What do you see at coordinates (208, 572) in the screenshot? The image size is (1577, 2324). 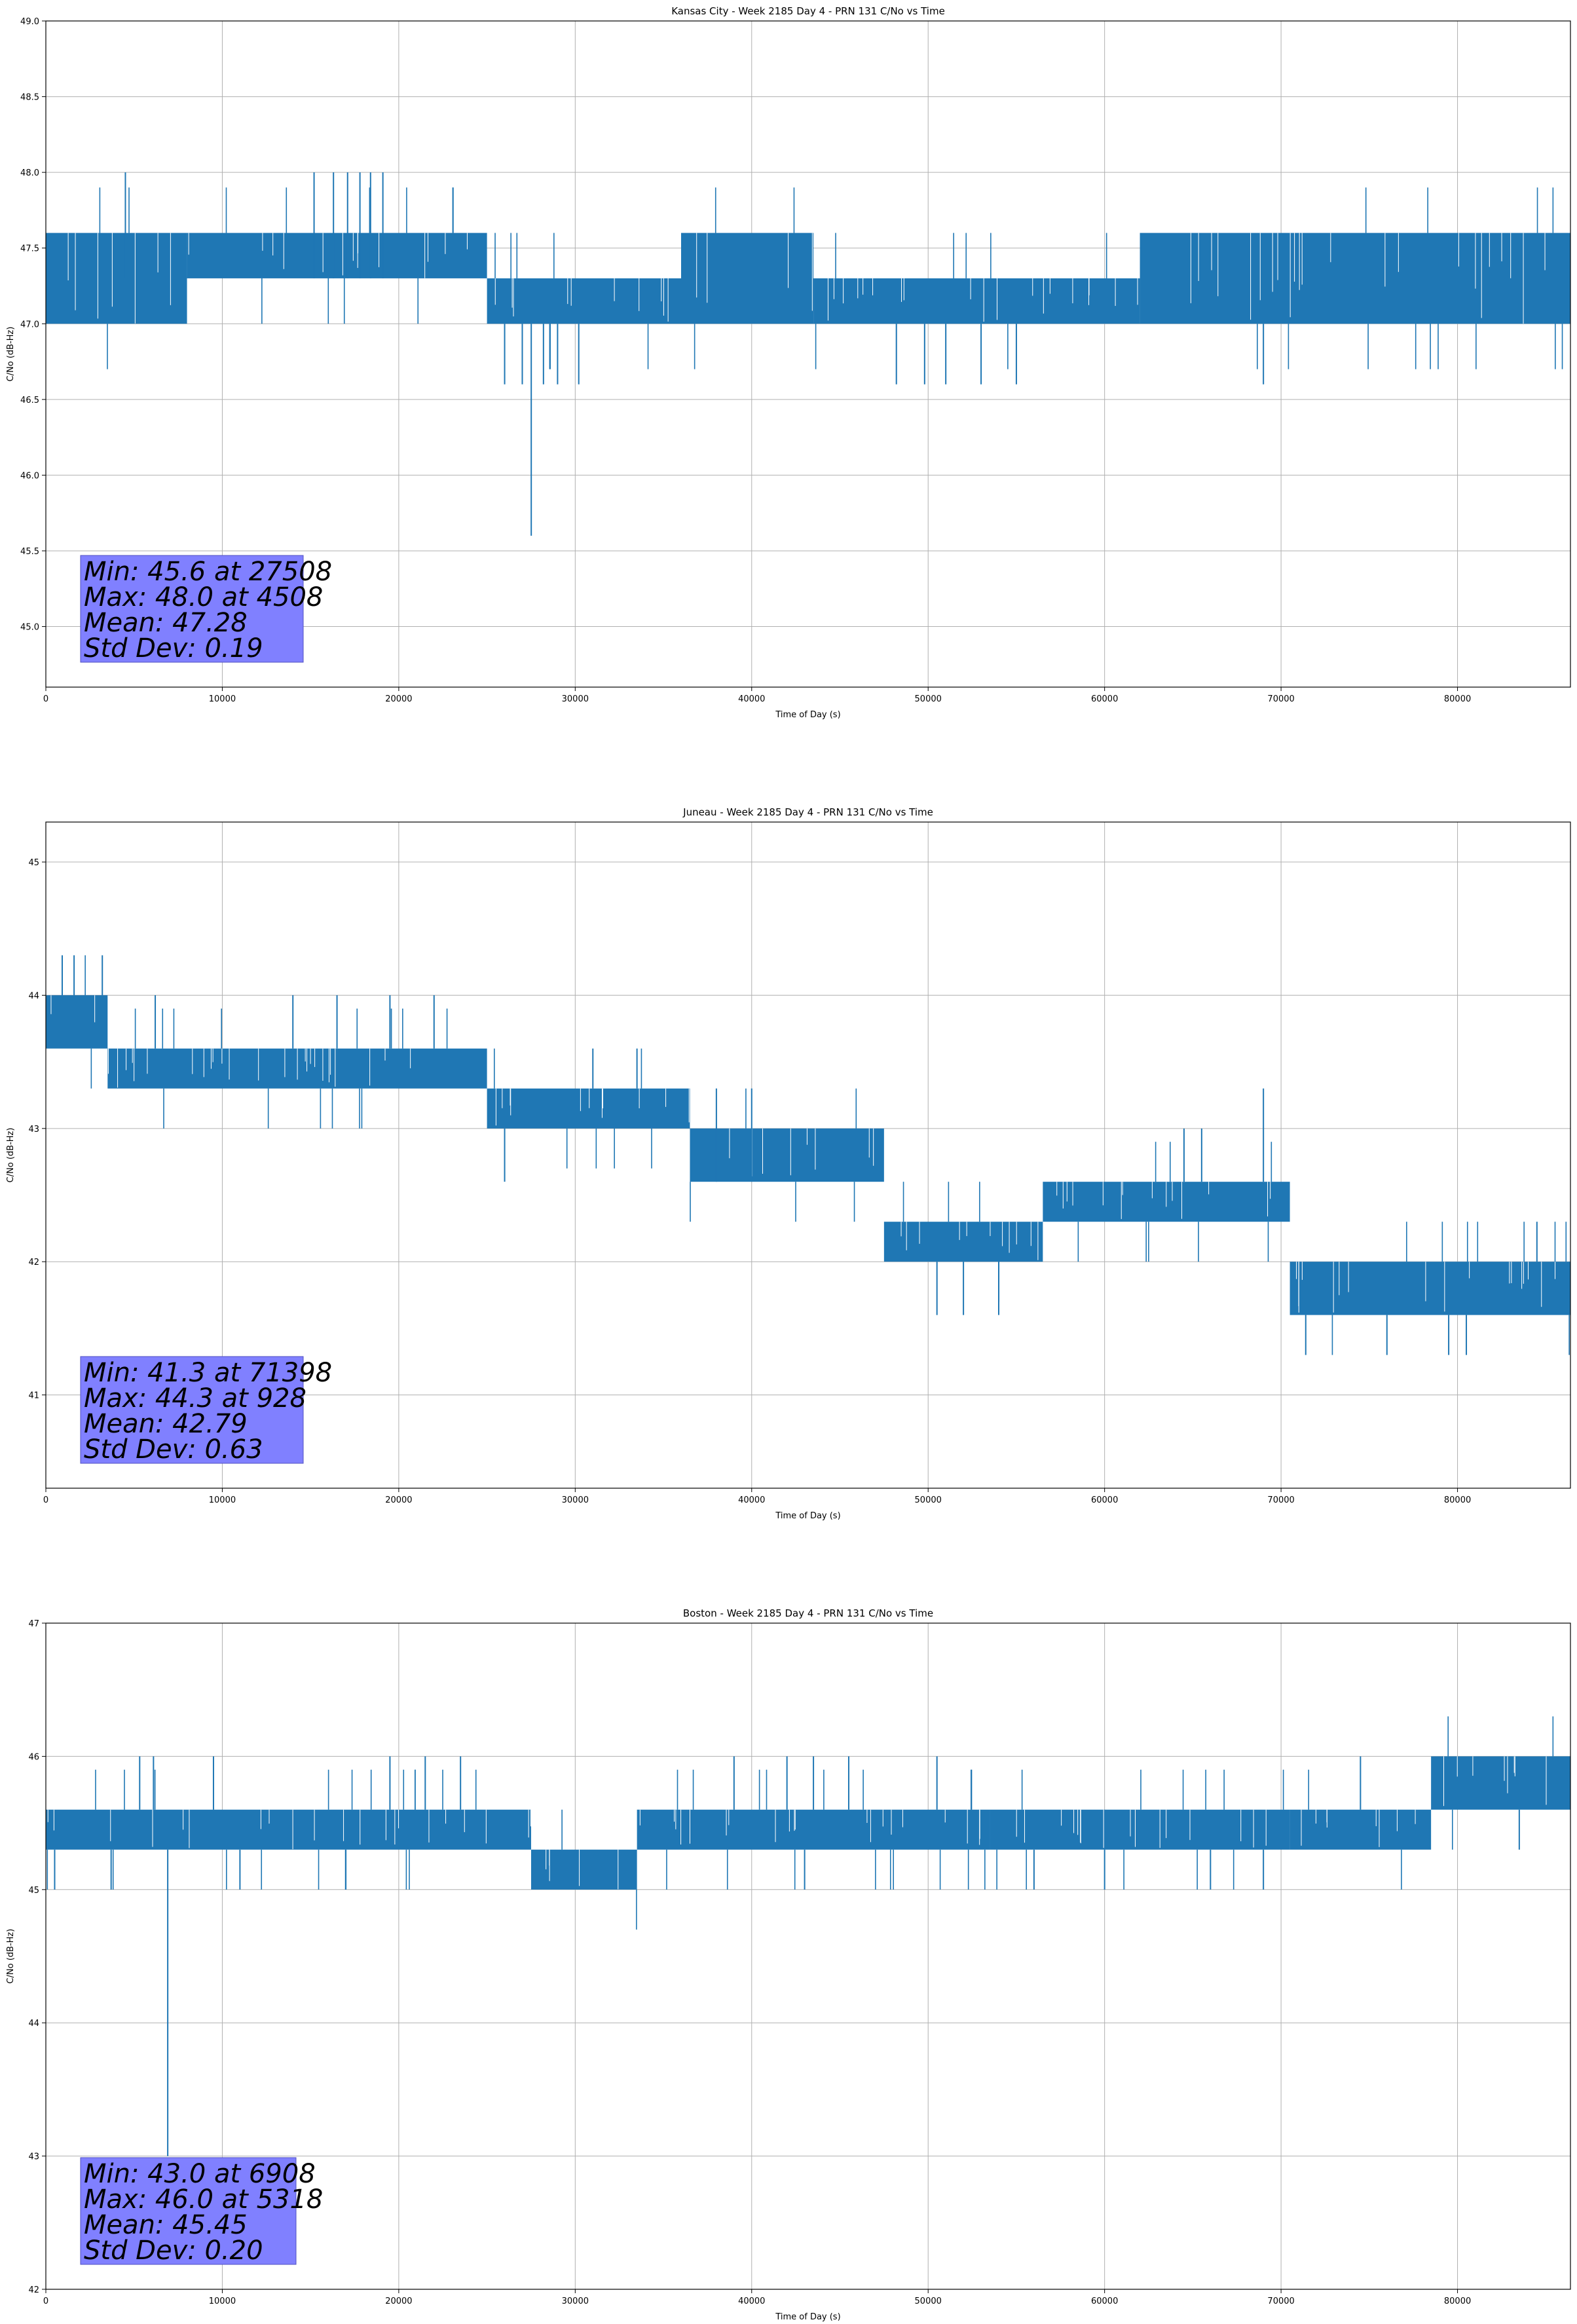 I see `stats-line: Min: 45.6 at 27508` at bounding box center [208, 572].